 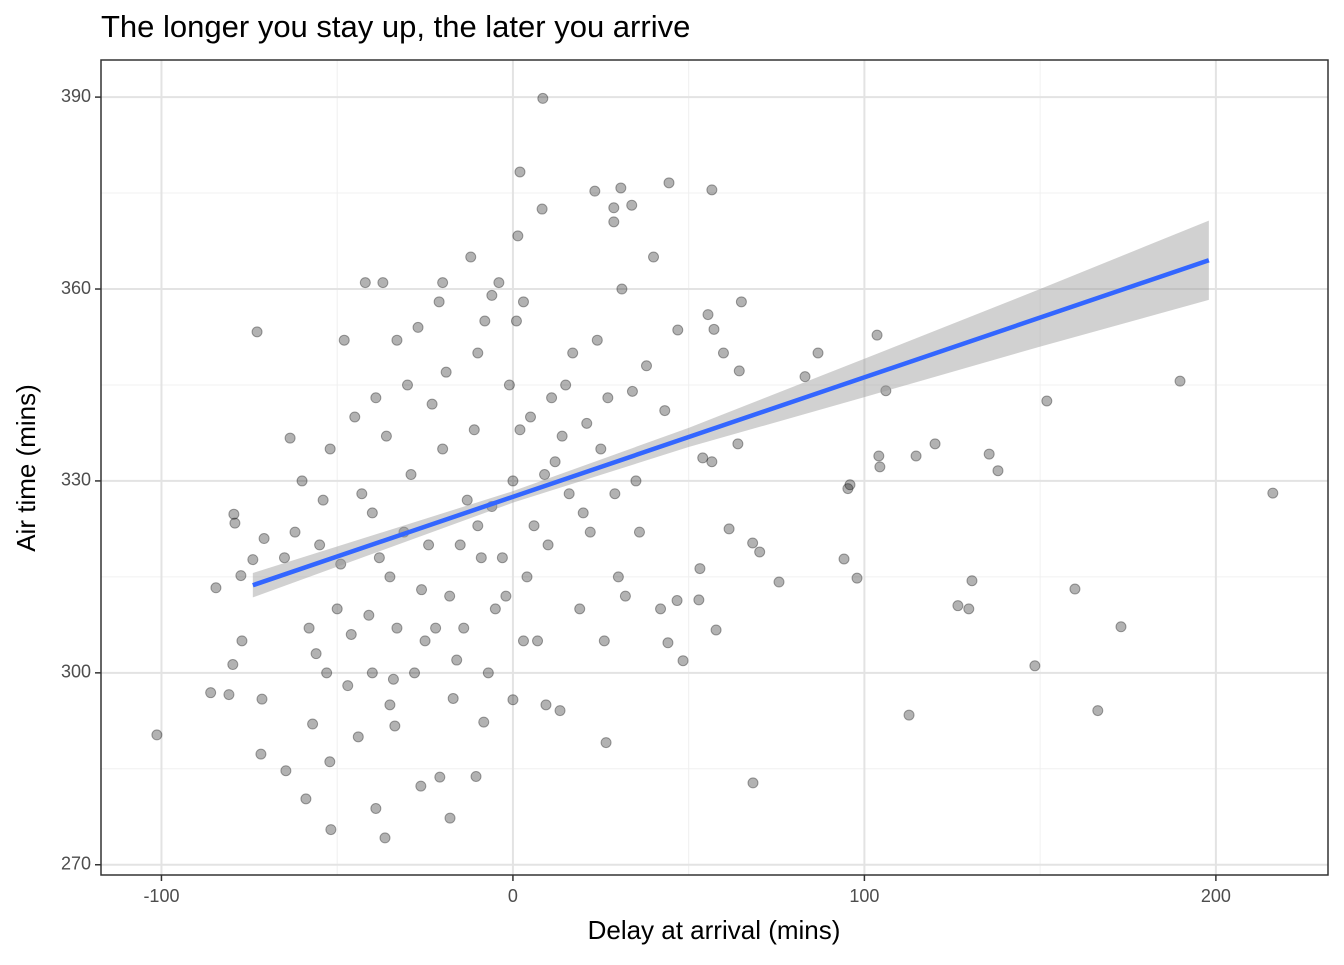 What do you see at coordinates (1216, 896) in the screenshot?
I see `x-tick-label: 200` at bounding box center [1216, 896].